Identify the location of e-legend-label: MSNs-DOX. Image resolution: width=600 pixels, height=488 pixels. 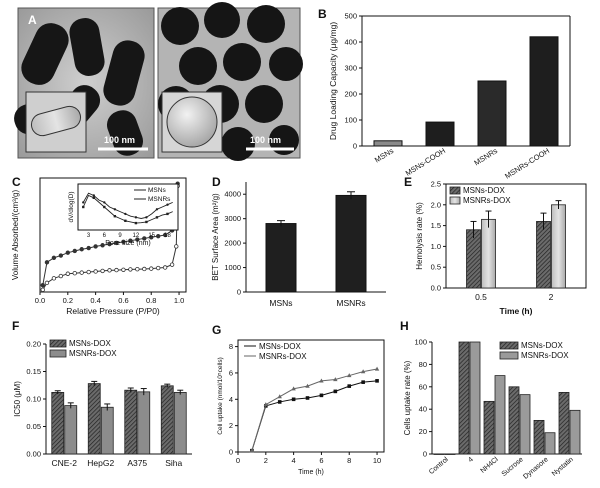
(484, 190).